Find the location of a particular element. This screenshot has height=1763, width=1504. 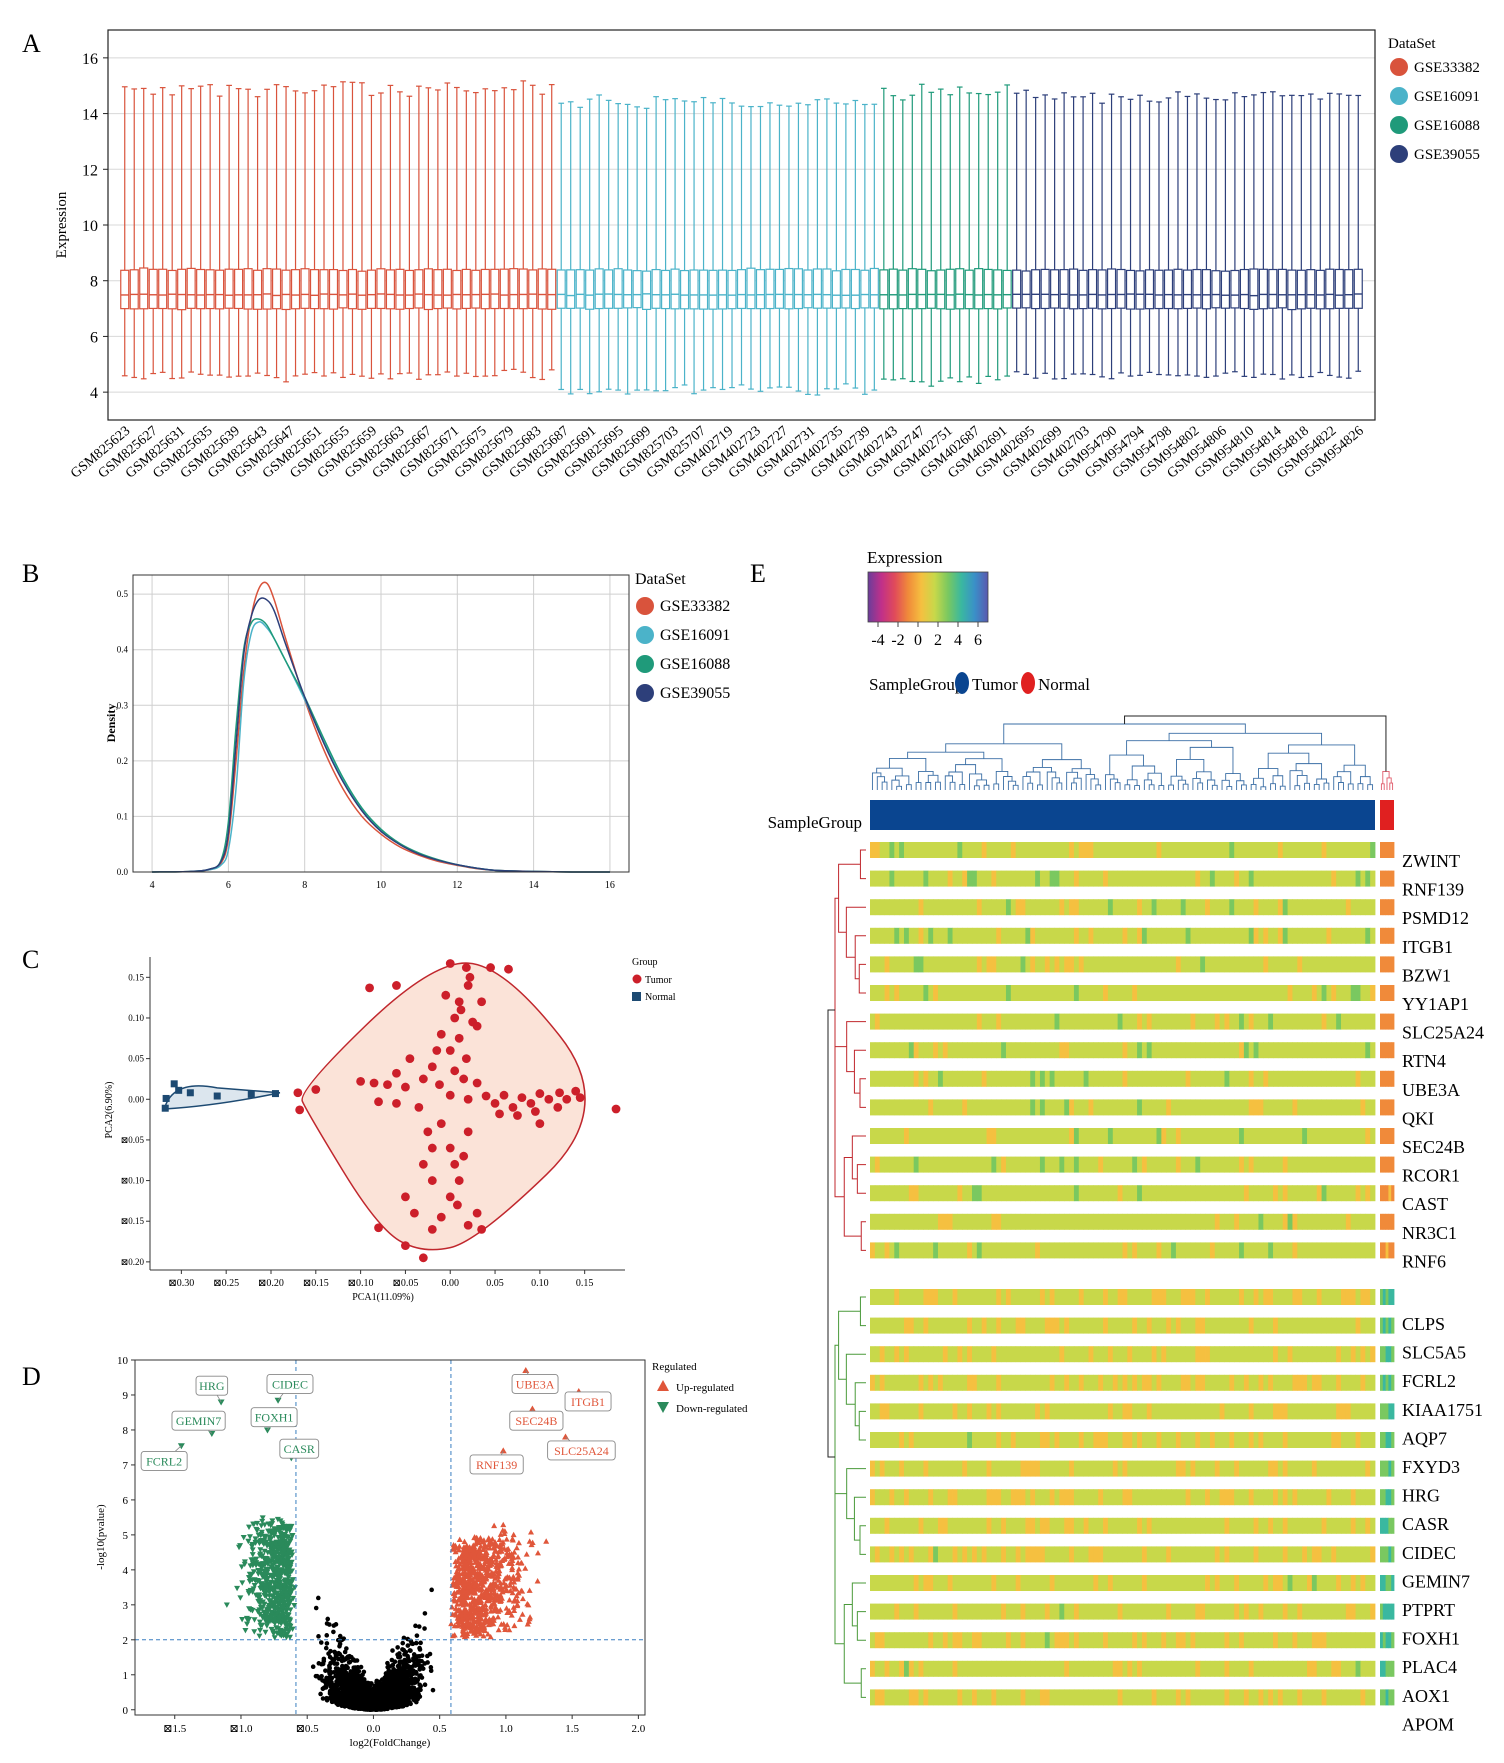

panel-a-legend-entry: GSE33382 is located at coordinates (1447, 68).